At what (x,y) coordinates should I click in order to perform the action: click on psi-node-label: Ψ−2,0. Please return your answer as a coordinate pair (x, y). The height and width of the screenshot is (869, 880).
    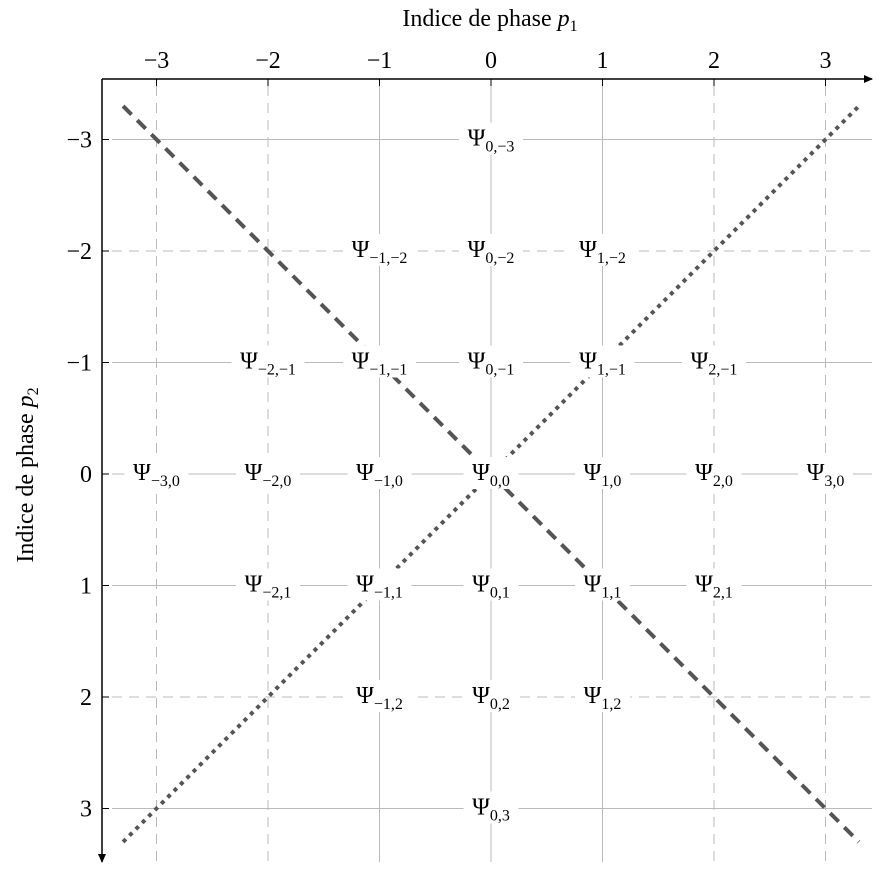
    Looking at the image, I should click on (268, 475).